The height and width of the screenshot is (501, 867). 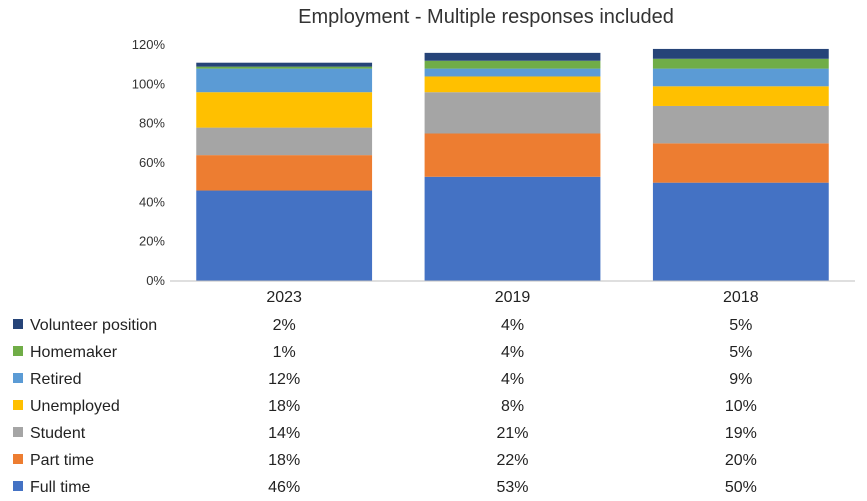 What do you see at coordinates (741, 433) in the screenshot?
I see `data-label: 19%` at bounding box center [741, 433].